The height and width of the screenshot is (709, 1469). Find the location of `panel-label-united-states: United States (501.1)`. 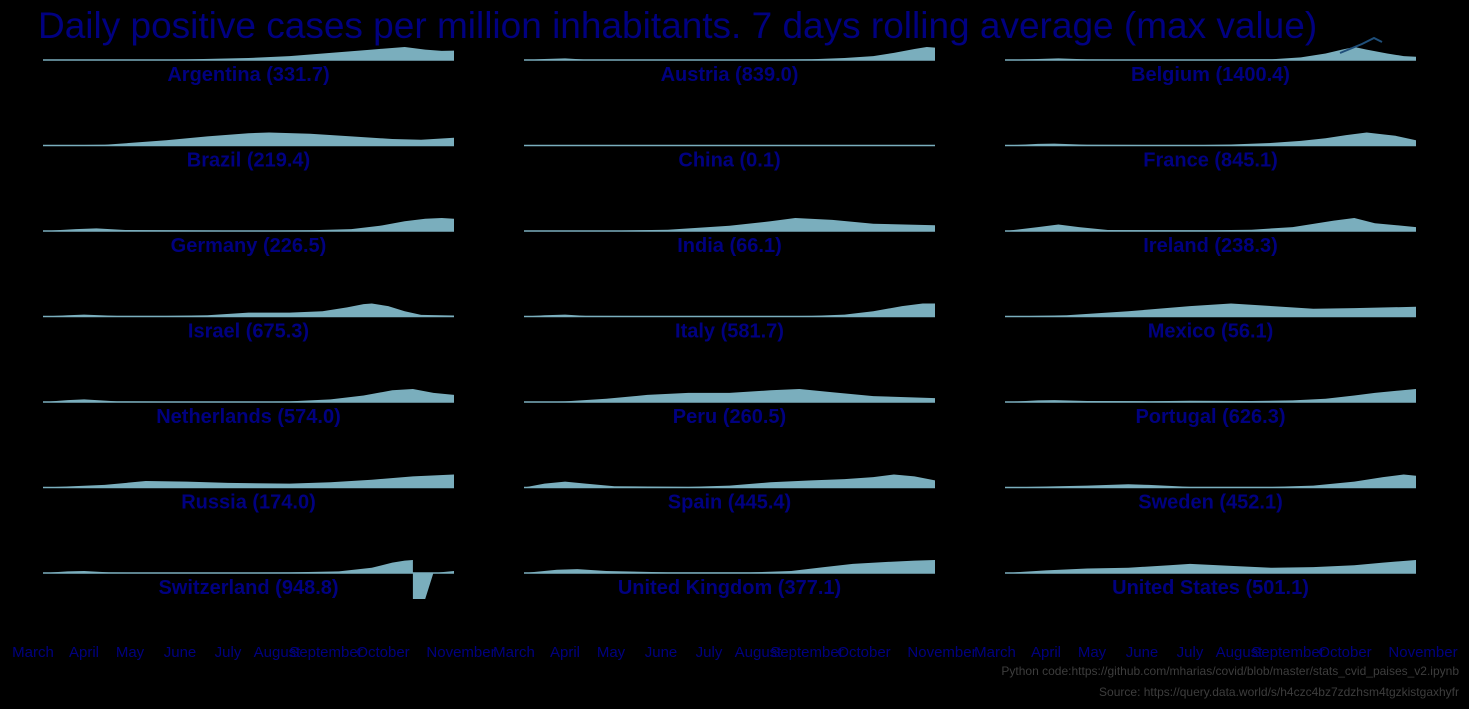

panel-label-united-states: United States (501.1) is located at coordinates (1210, 588).